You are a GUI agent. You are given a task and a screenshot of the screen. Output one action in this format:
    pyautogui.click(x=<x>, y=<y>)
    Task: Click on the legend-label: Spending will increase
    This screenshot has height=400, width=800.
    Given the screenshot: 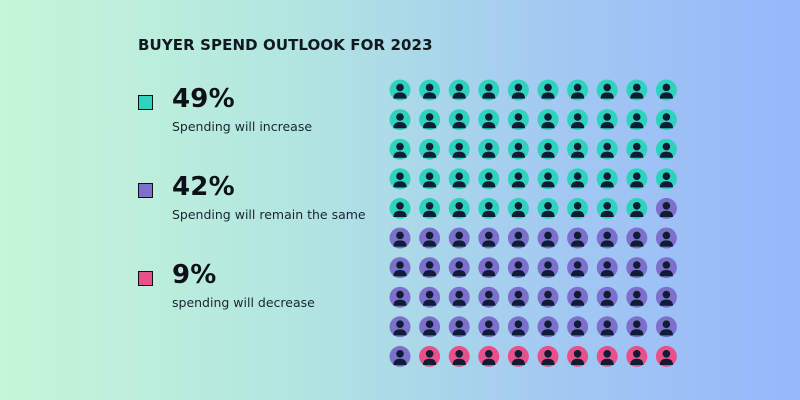 What is the action you would take?
    pyautogui.click(x=242, y=126)
    